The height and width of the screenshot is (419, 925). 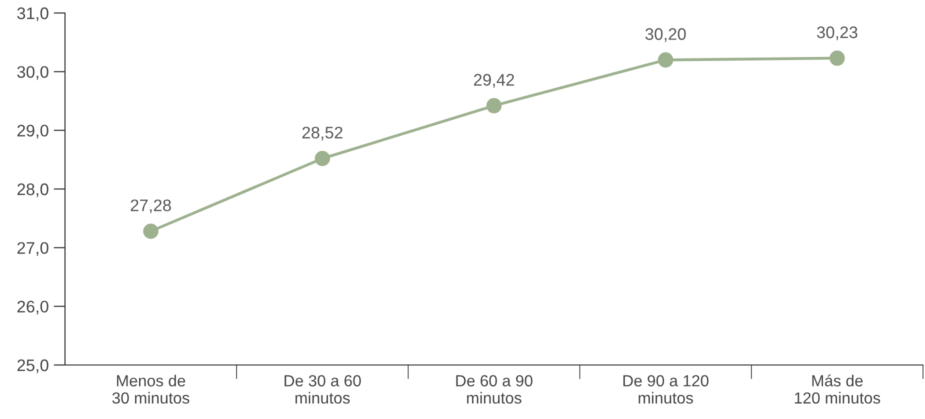 What do you see at coordinates (665, 35) in the screenshot?
I see `data-label: 30,20` at bounding box center [665, 35].